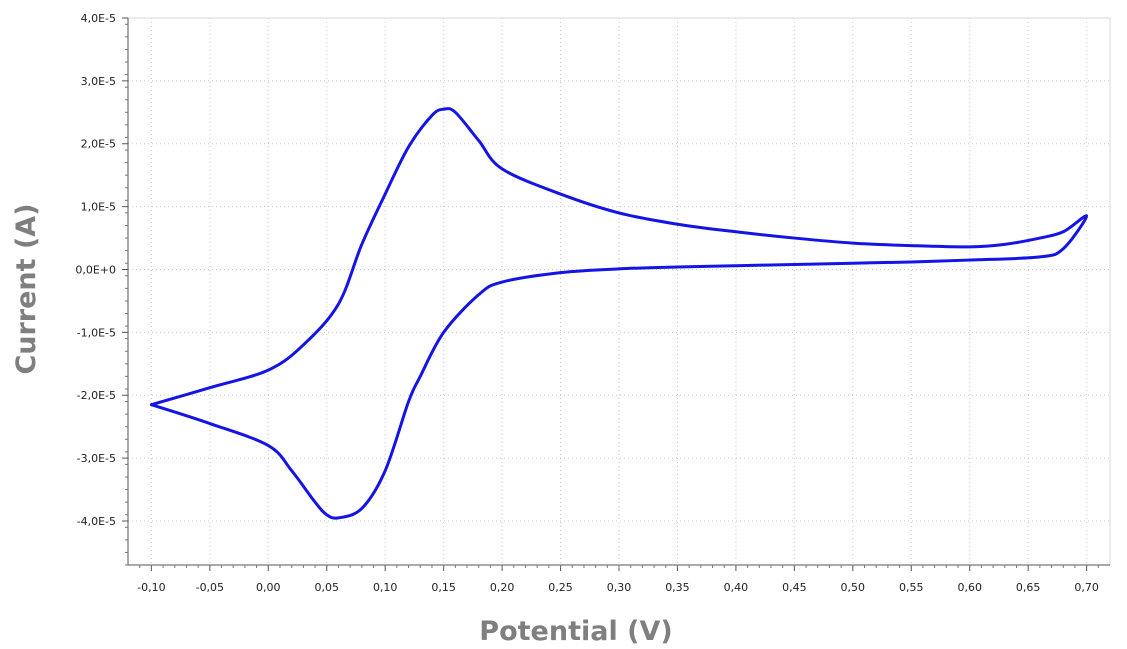 The image size is (1127, 649). Describe the element at coordinates (677, 587) in the screenshot. I see `x-tick-label: 0,35` at that location.